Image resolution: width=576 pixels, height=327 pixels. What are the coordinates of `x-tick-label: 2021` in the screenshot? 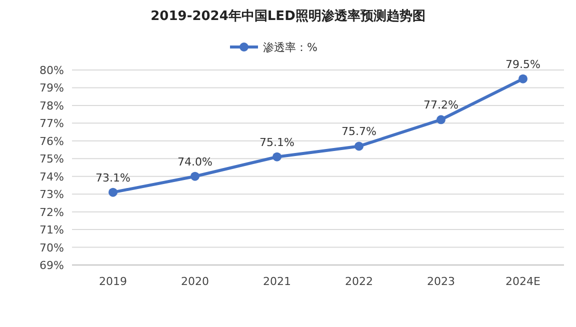 It's located at (277, 281).